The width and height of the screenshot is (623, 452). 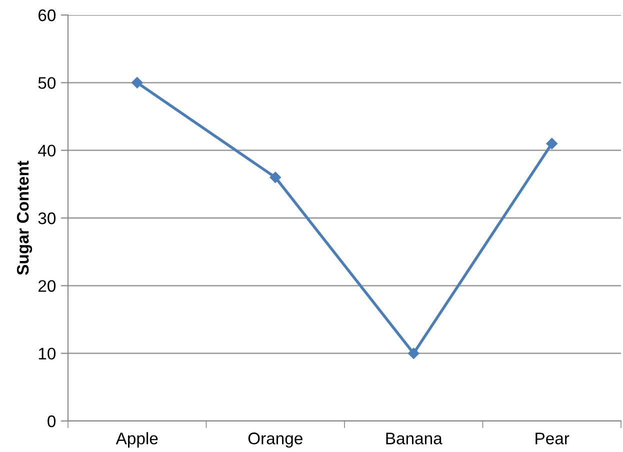 What do you see at coordinates (52, 421) in the screenshot?
I see `y-tick-label: 0` at bounding box center [52, 421].